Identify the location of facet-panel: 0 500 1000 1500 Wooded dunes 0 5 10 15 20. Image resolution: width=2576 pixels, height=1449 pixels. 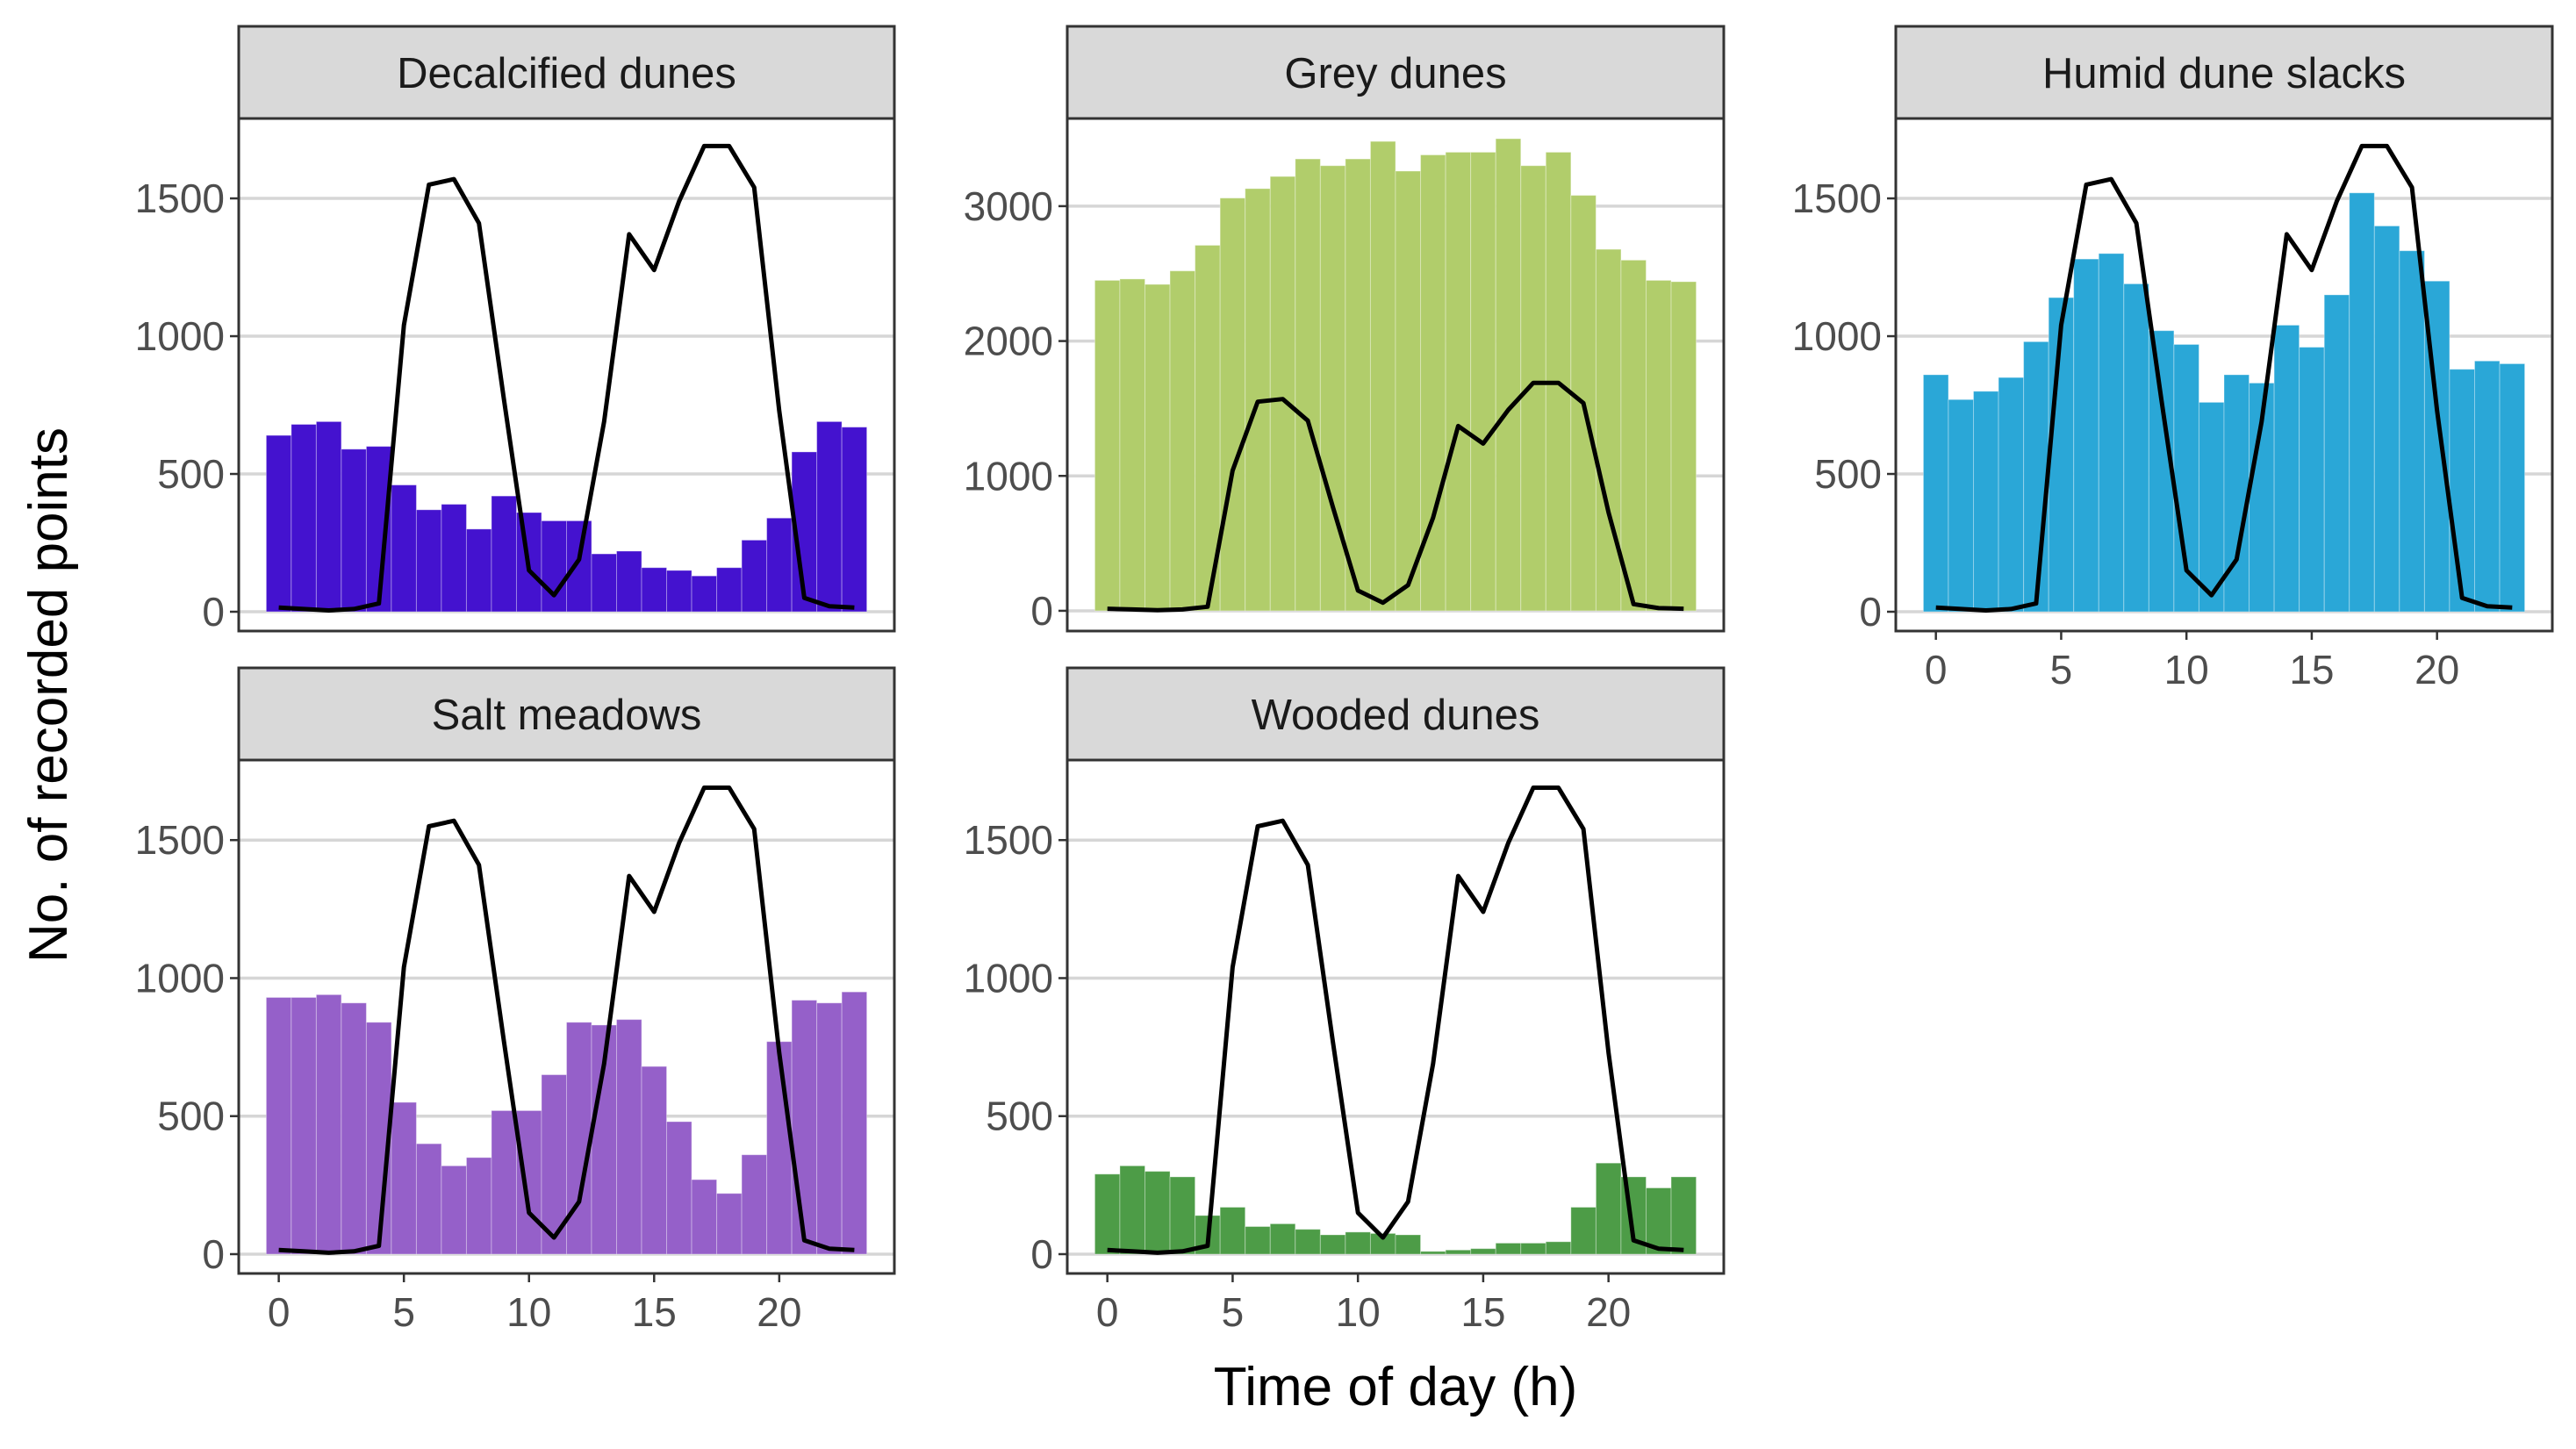
(1345, 1001).